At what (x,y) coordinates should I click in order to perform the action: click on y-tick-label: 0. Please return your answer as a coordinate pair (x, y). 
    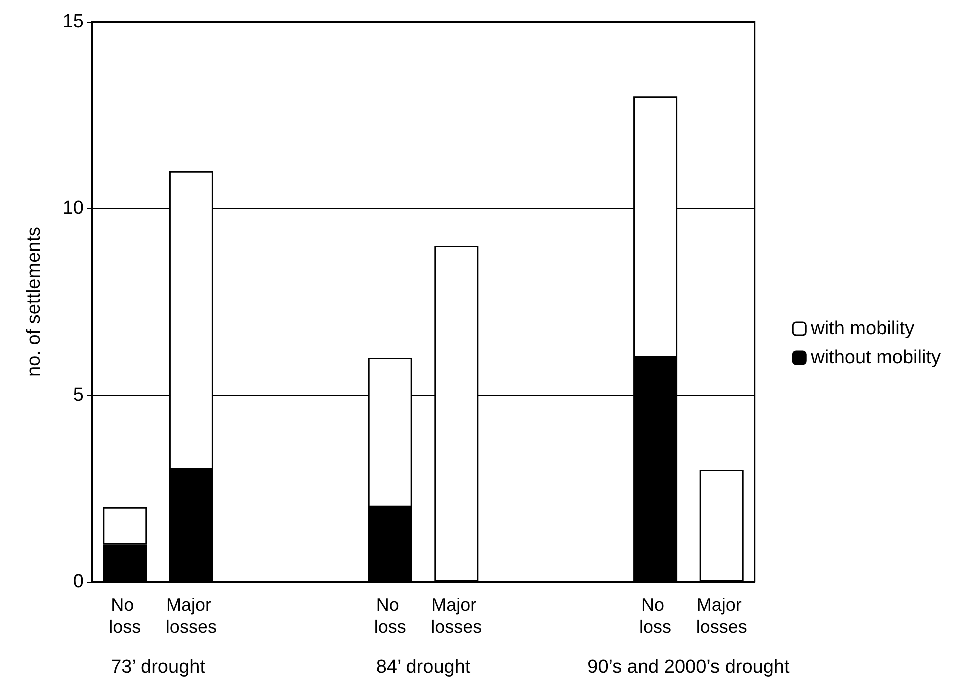
    Looking at the image, I should click on (78, 582).